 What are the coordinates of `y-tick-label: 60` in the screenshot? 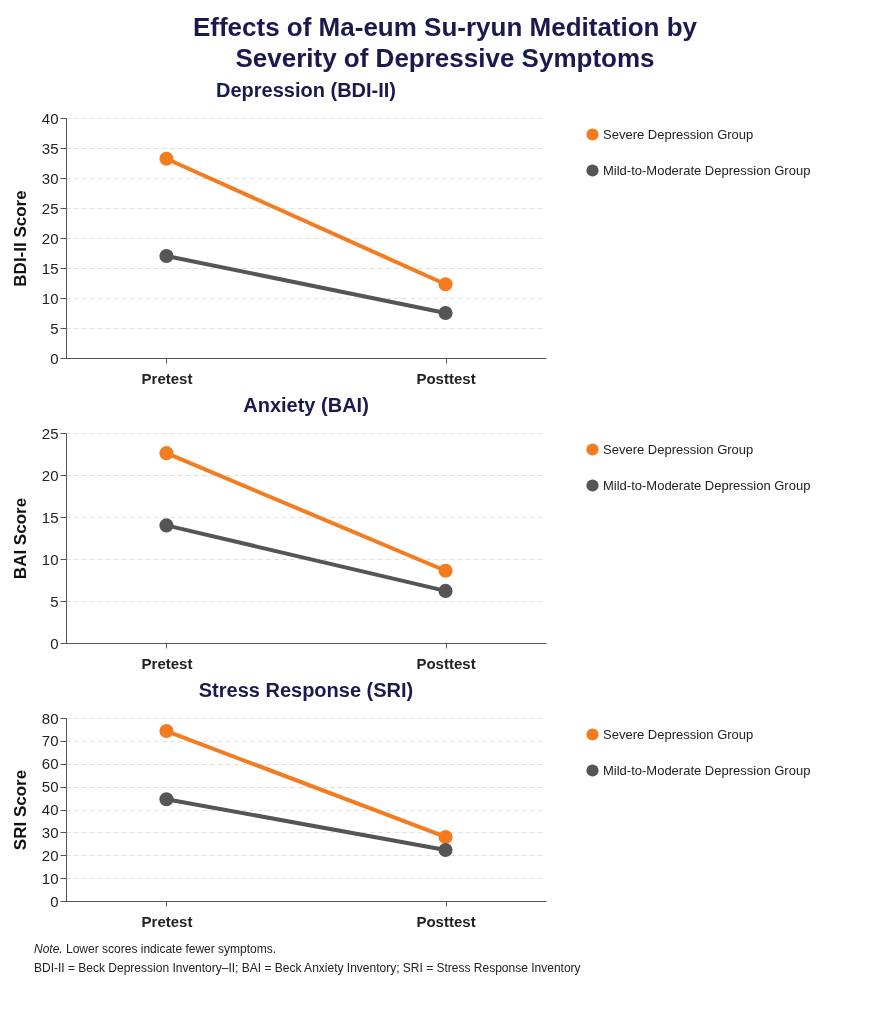 It's located at (50, 764).